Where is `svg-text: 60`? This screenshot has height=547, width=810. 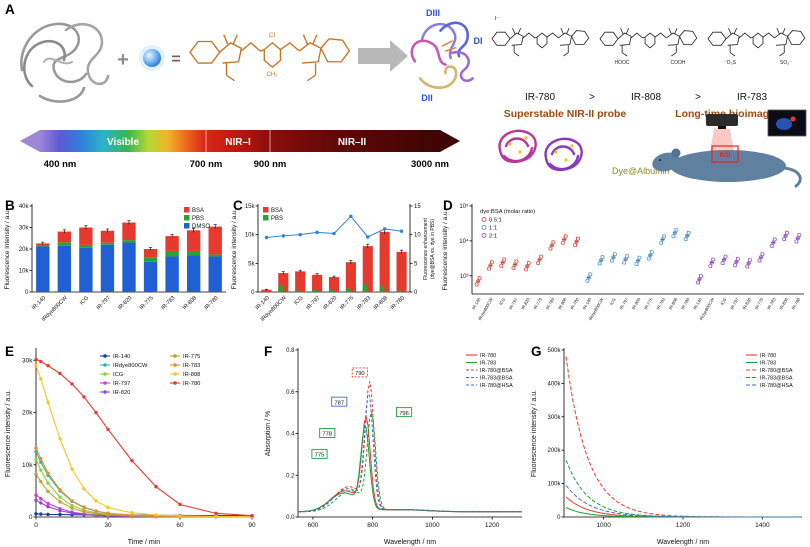 svg-text: 60 is located at coordinates (180, 525).